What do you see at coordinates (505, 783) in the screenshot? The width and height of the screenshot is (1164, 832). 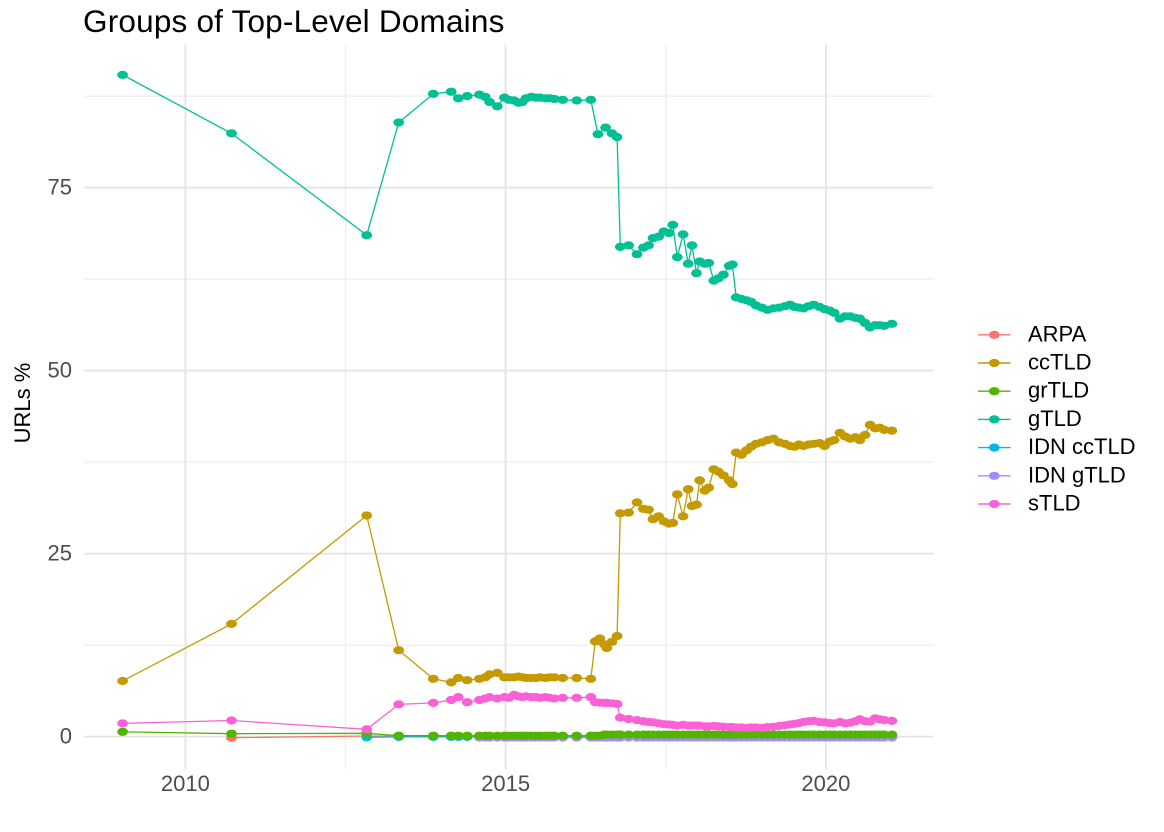 I see `svg-text: 2015` at bounding box center [505, 783].